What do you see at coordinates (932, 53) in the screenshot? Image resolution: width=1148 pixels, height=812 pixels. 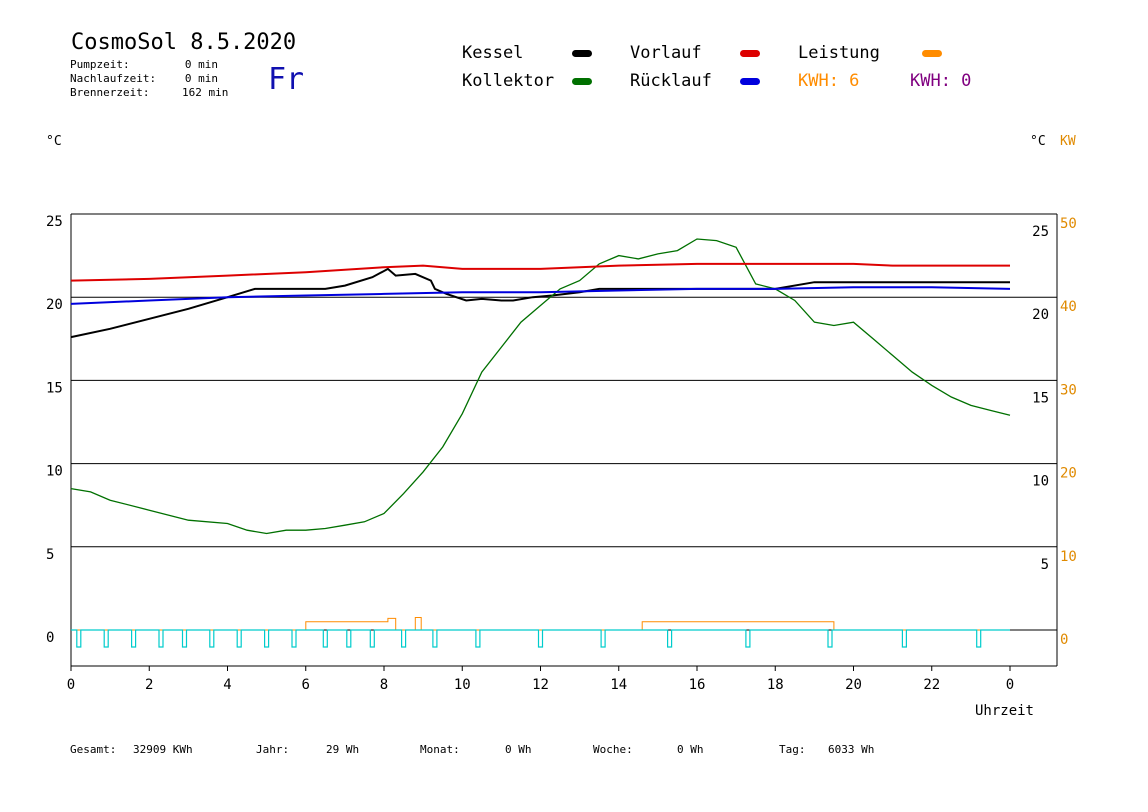 I see `legend-leistung-swatch` at bounding box center [932, 53].